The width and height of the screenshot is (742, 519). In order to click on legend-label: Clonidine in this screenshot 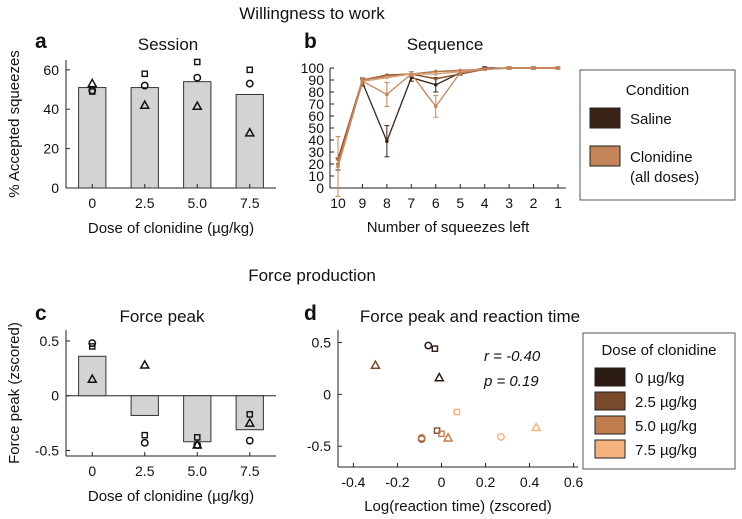, I will do `click(661, 157)`.